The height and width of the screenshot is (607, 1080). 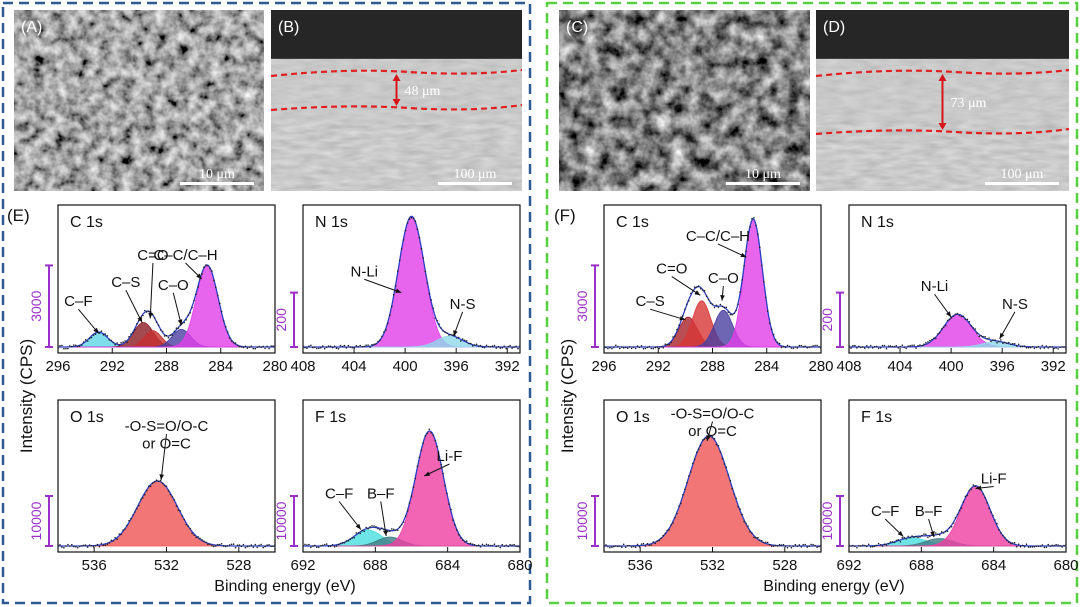 I want to click on spectrum-title: F 1s, so click(x=876, y=417).